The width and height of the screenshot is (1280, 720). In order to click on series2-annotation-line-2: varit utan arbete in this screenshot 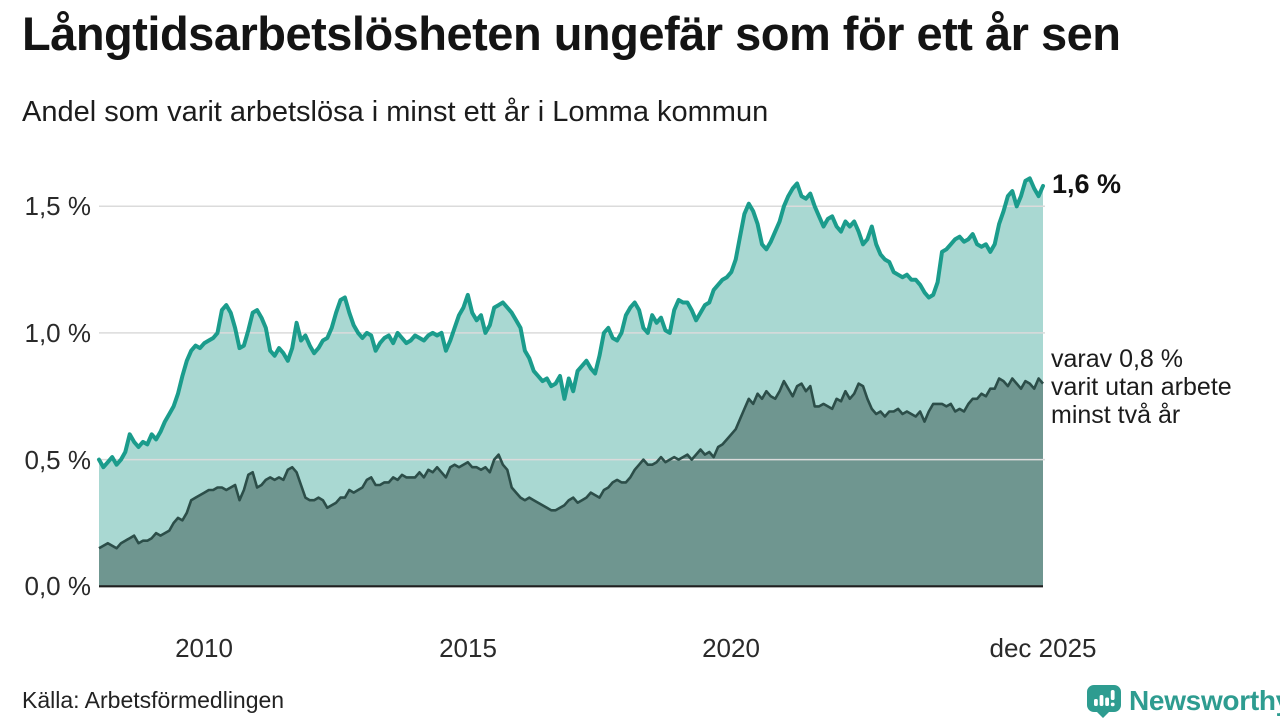, I will do `click(1141, 387)`.